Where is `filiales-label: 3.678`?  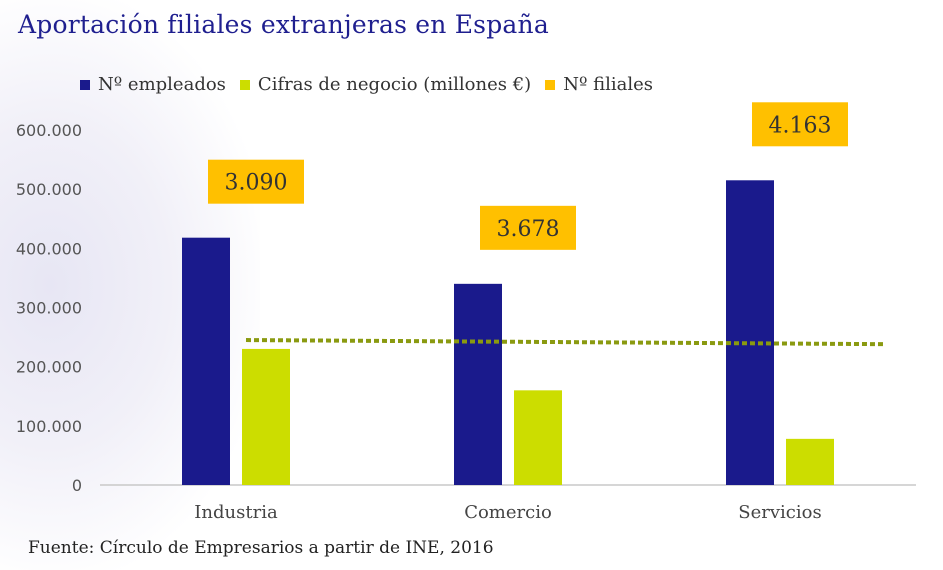
filiales-label: 3.678 is located at coordinates (528, 229).